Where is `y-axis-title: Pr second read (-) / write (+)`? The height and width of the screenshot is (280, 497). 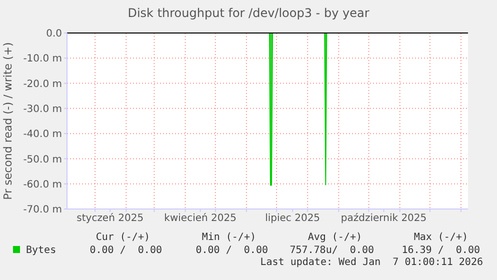
y-axis-title: Pr second read (-) / write (+) is located at coordinates (8, 121).